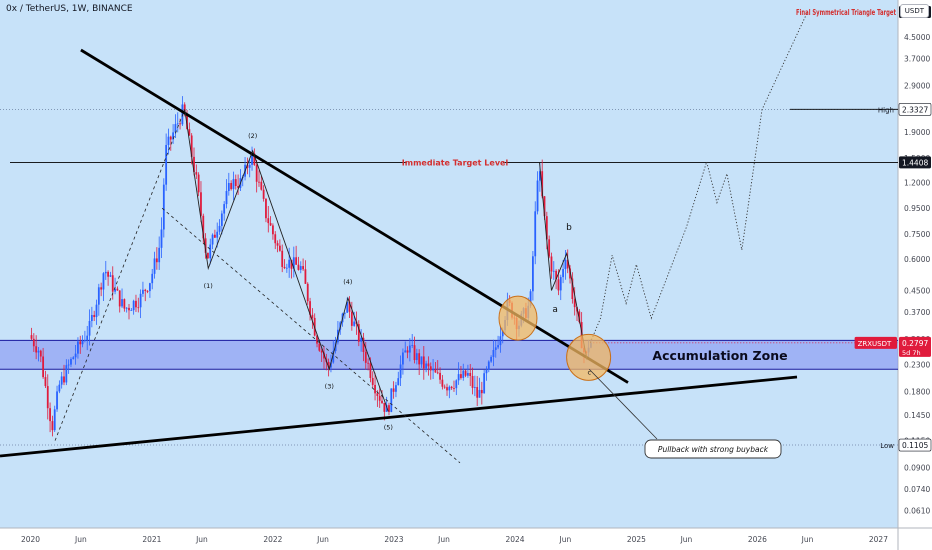 The width and height of the screenshot is (932, 550). What do you see at coordinates (917, 259) in the screenshot?
I see `price-tick-label: 0.6000` at bounding box center [917, 259].